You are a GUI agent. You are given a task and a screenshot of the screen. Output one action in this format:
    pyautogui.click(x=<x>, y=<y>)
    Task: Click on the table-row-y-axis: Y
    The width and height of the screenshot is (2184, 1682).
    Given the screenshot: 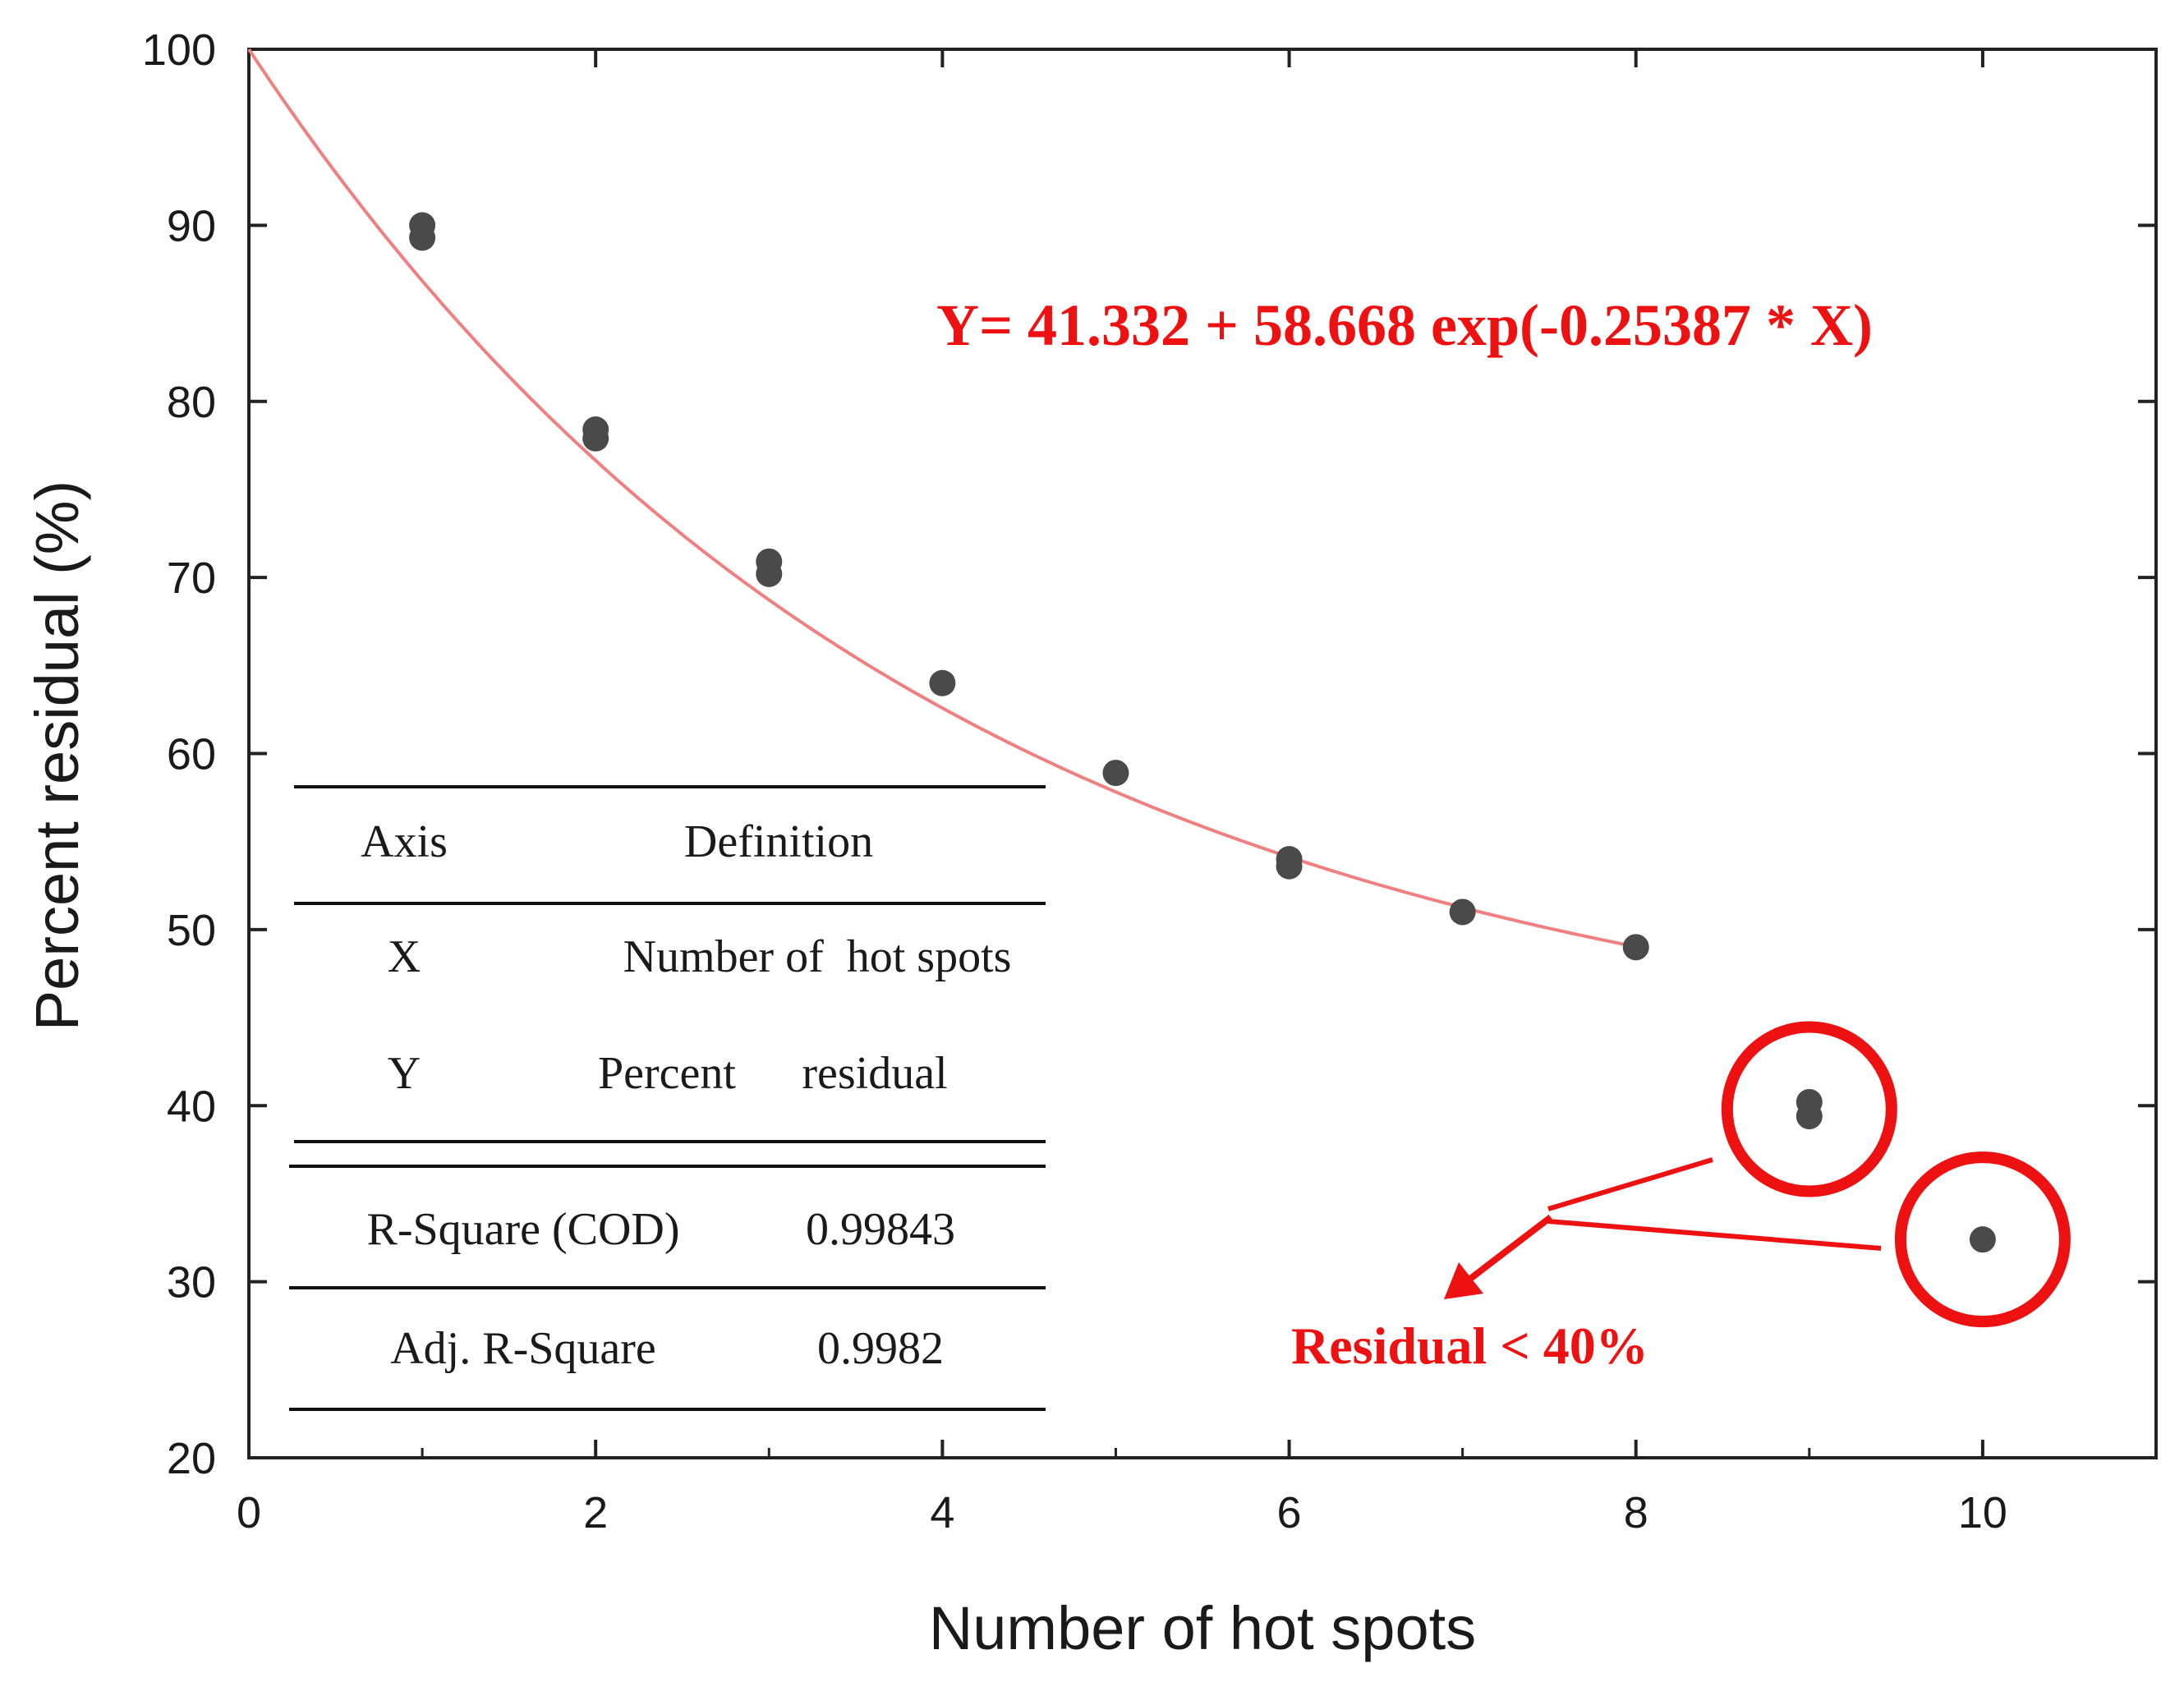 What is the action you would take?
    pyautogui.click(x=404, y=1073)
    